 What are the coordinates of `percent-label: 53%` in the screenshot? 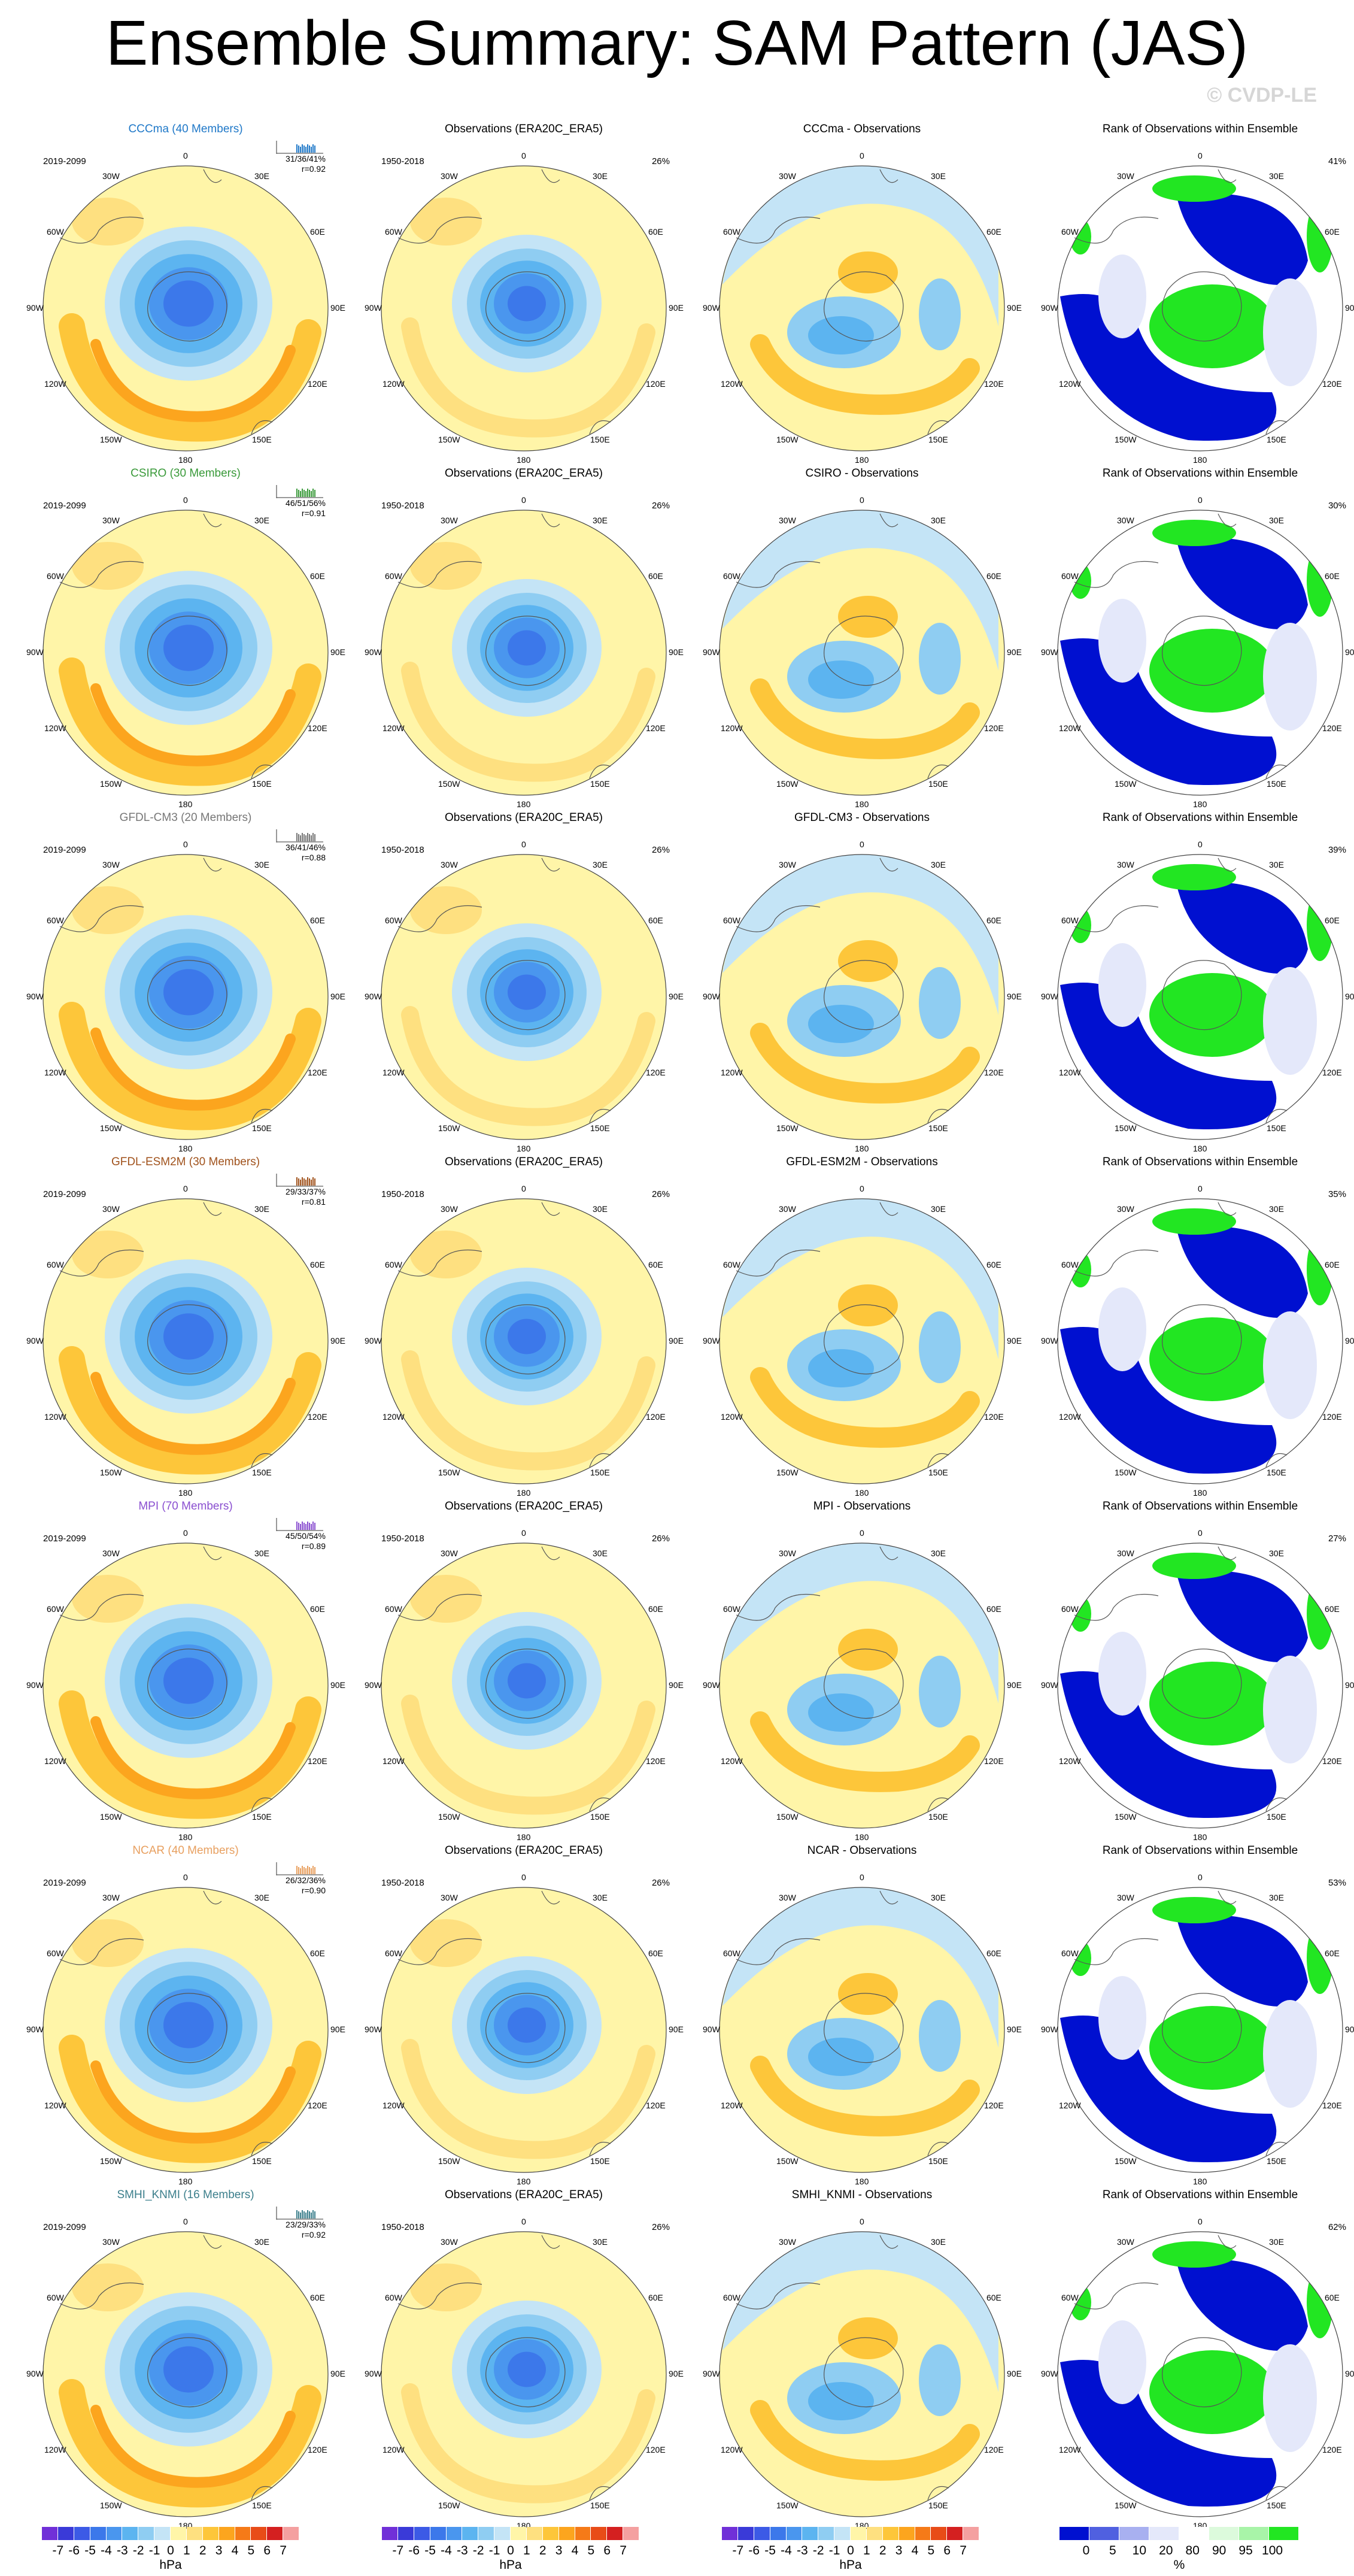 It's located at (1337, 1883).